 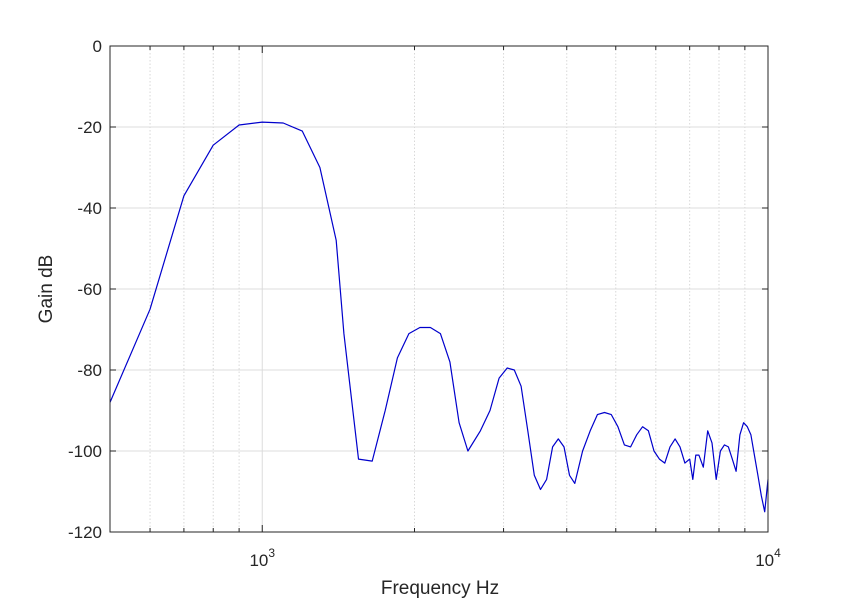 What do you see at coordinates (262, 558) in the screenshot?
I see `x-tick-label: 10³` at bounding box center [262, 558].